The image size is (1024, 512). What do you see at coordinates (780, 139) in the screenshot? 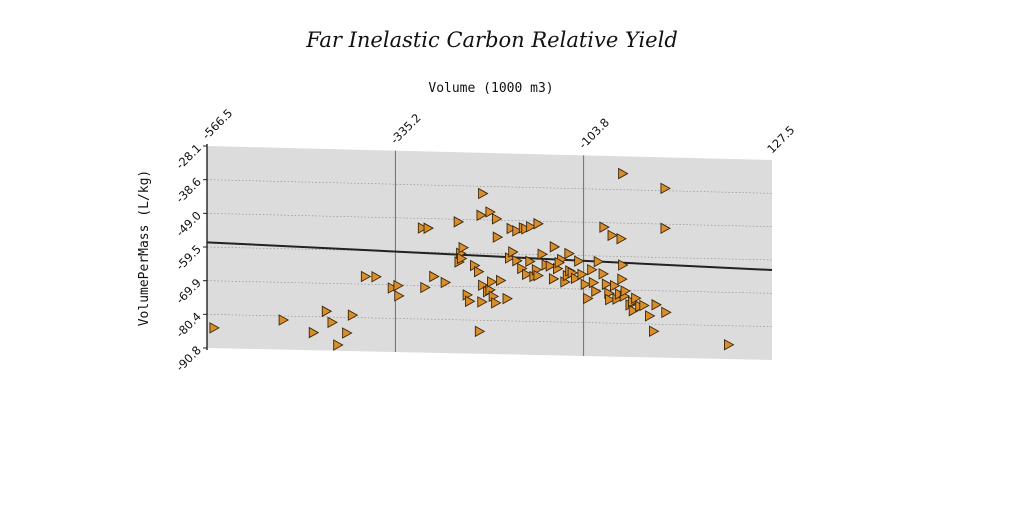
I see `x-tick-label: 127.5` at bounding box center [780, 139].